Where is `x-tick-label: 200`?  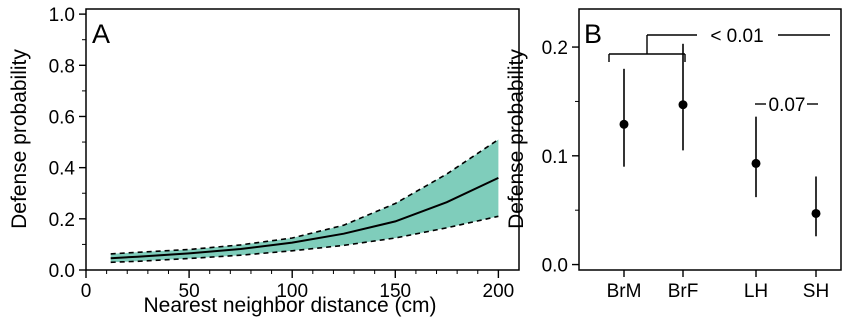 x-tick-label: 200 is located at coordinates (499, 291).